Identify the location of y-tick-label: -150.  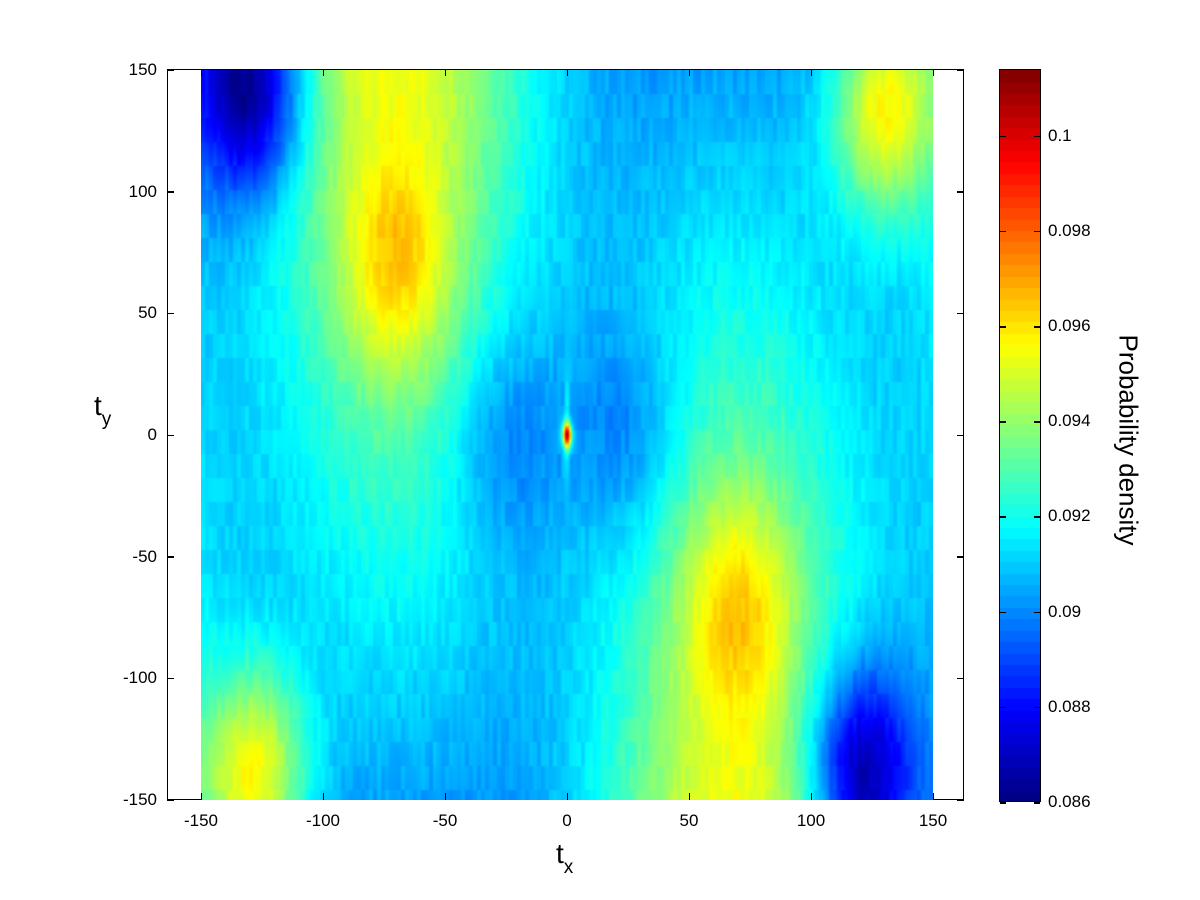
(139, 799).